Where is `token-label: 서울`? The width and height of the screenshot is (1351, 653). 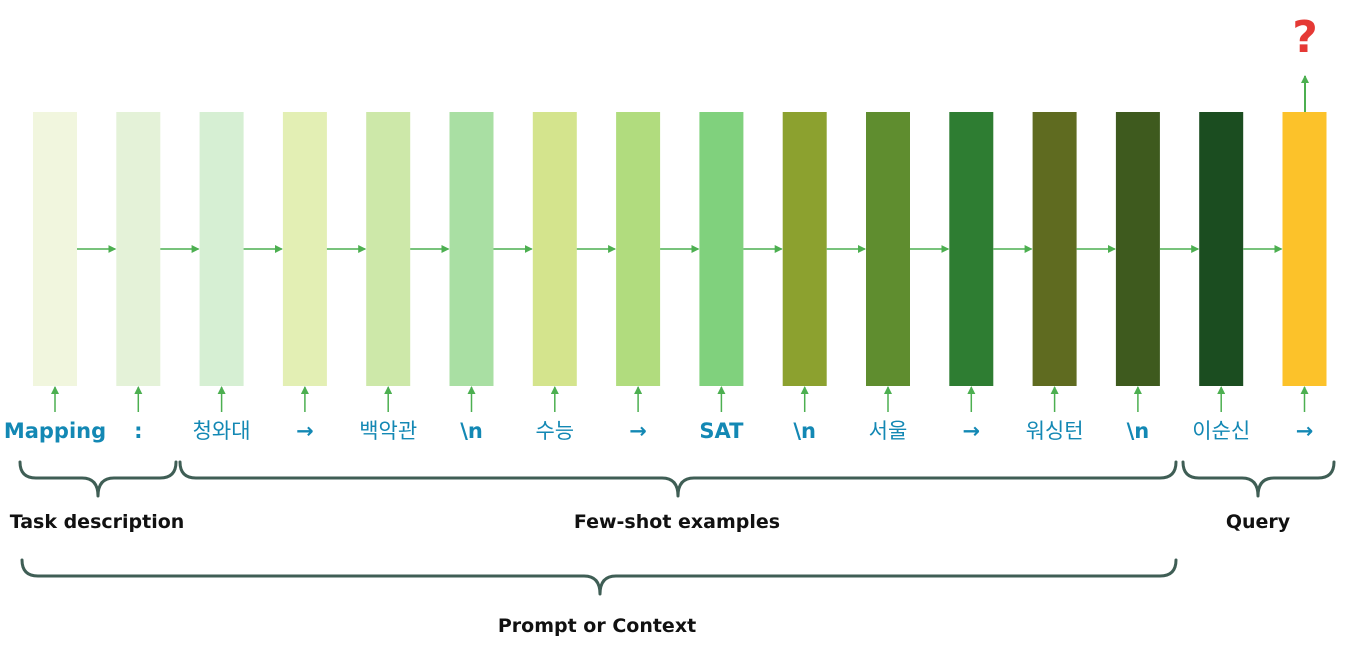 token-label: 서울 is located at coordinates (888, 431).